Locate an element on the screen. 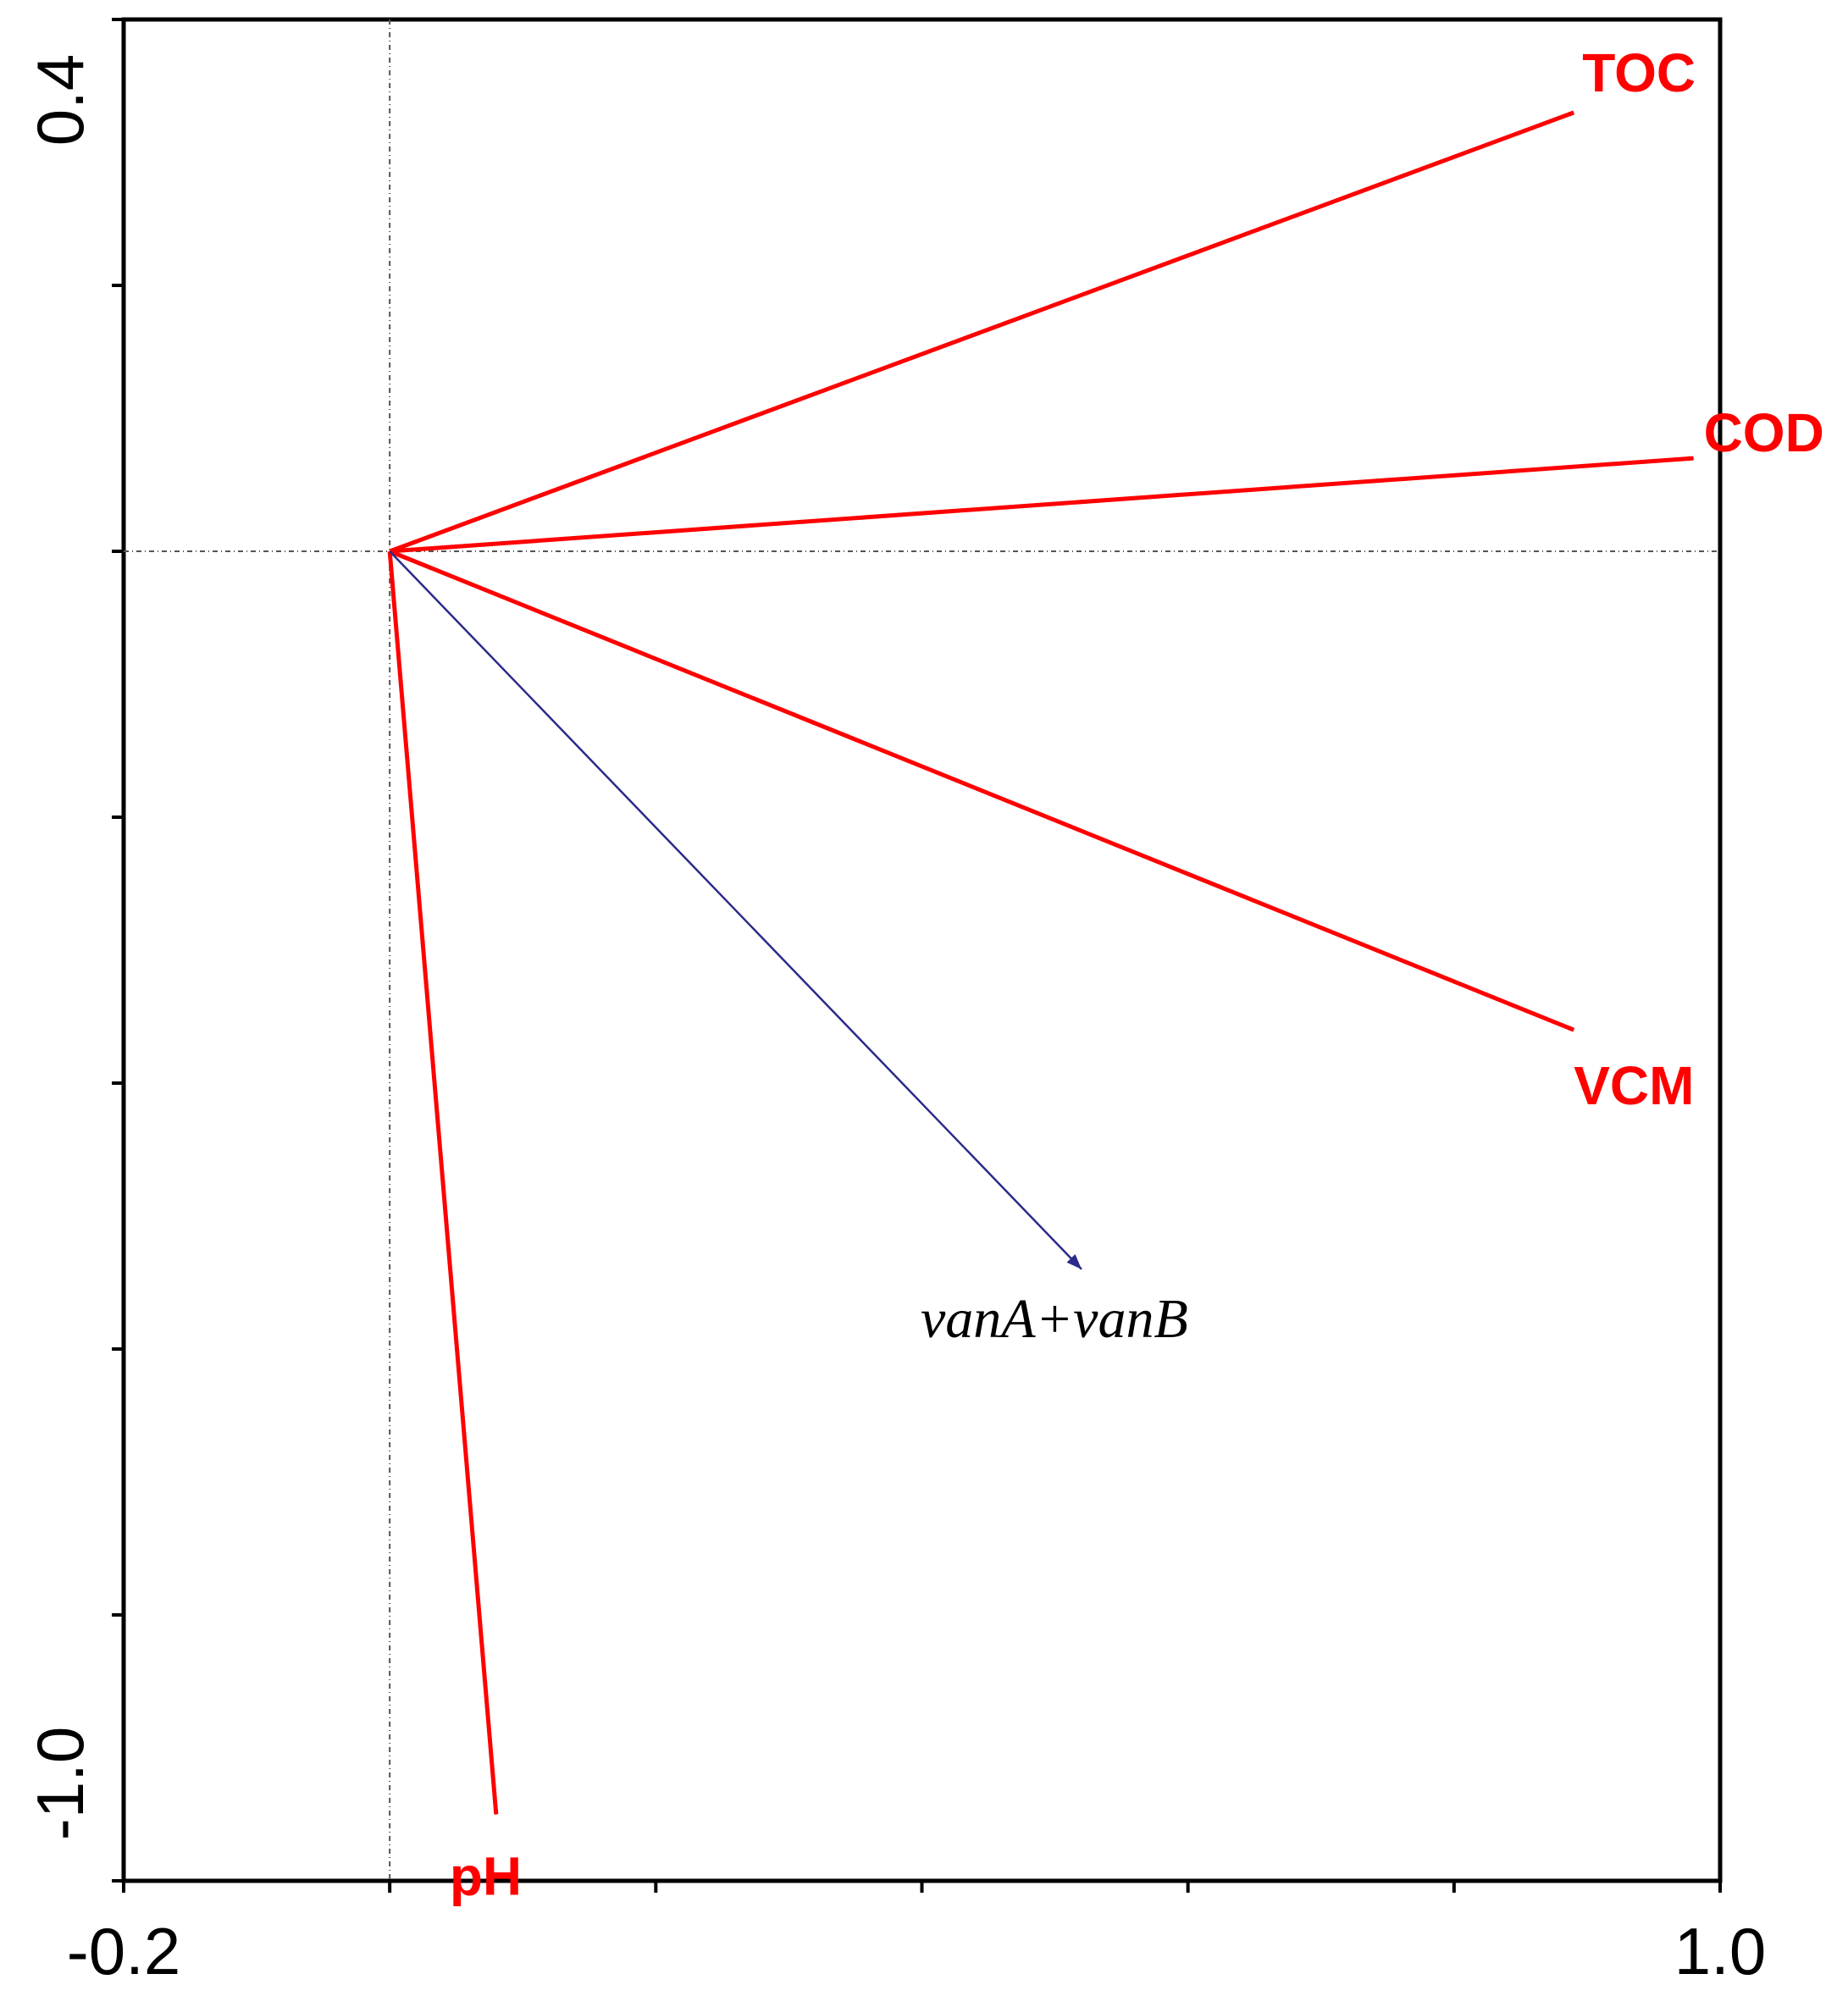  vcm-label: VCM is located at coordinates (1634, 1086).